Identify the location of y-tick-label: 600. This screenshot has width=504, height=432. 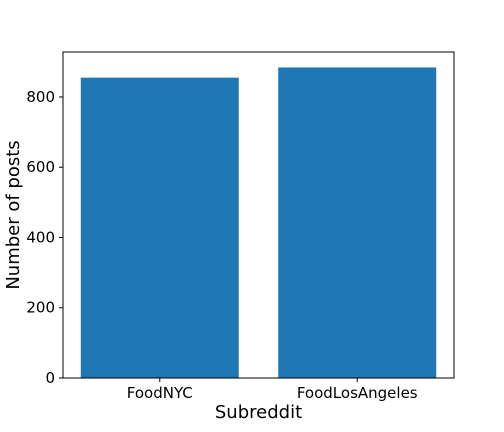
(40, 167).